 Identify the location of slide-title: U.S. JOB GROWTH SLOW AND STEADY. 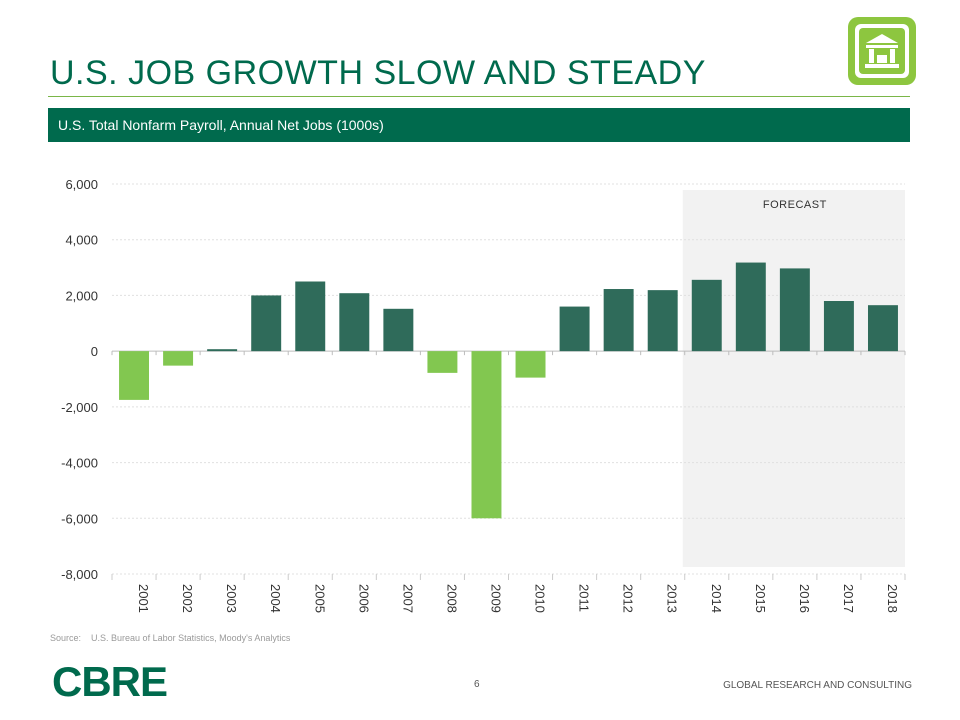
(378, 73).